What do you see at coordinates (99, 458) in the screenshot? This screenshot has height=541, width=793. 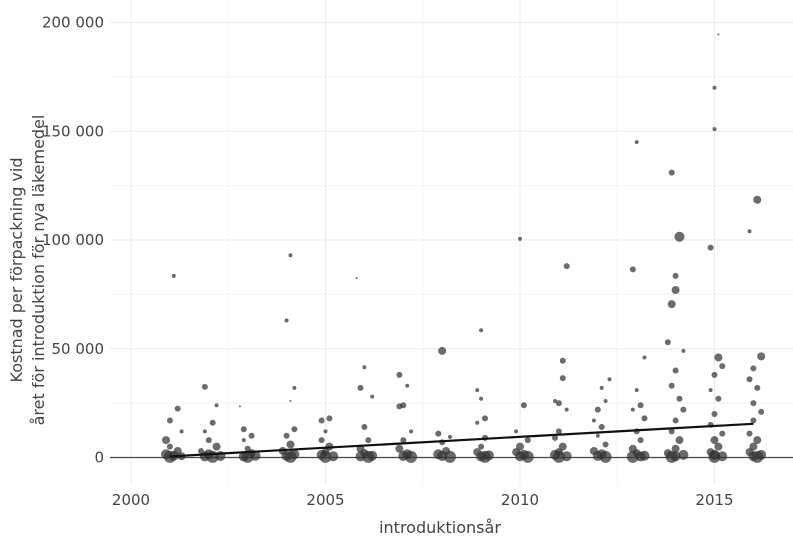 I see `y-tick-label: 0` at bounding box center [99, 458].